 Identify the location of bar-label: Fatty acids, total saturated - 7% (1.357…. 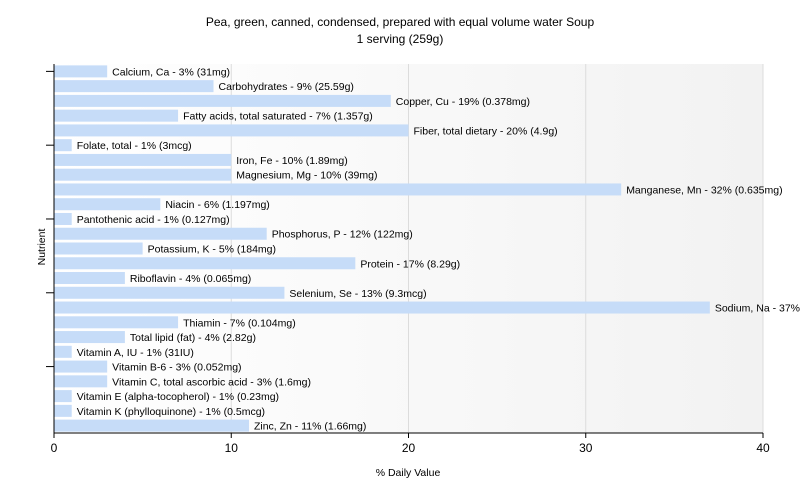
(278, 117).